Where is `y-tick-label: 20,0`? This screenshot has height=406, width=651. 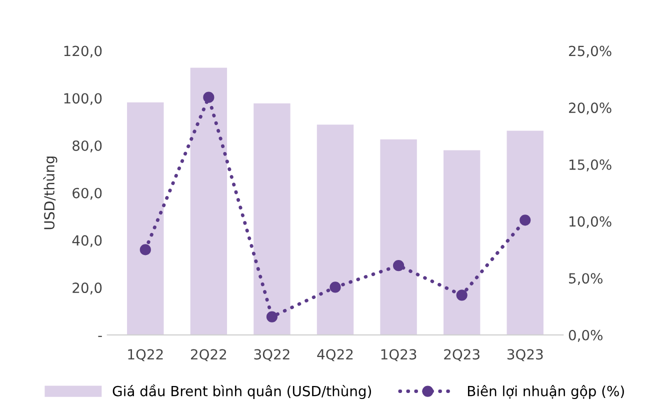
y-tick-label: 20,0 is located at coordinates (87, 288).